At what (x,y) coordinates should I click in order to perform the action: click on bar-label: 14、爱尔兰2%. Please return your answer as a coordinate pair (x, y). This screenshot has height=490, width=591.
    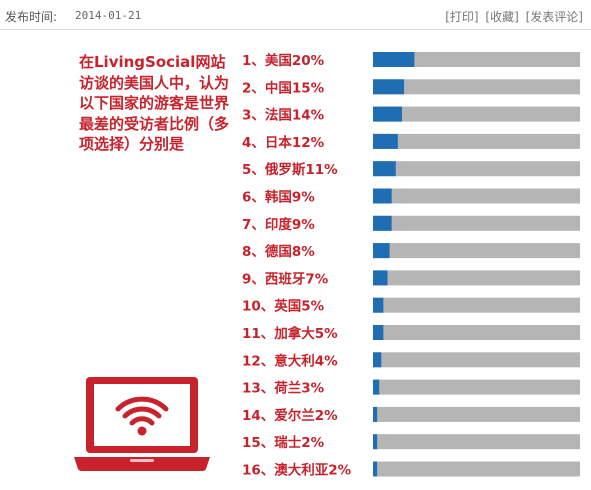
    Looking at the image, I should click on (290, 415).